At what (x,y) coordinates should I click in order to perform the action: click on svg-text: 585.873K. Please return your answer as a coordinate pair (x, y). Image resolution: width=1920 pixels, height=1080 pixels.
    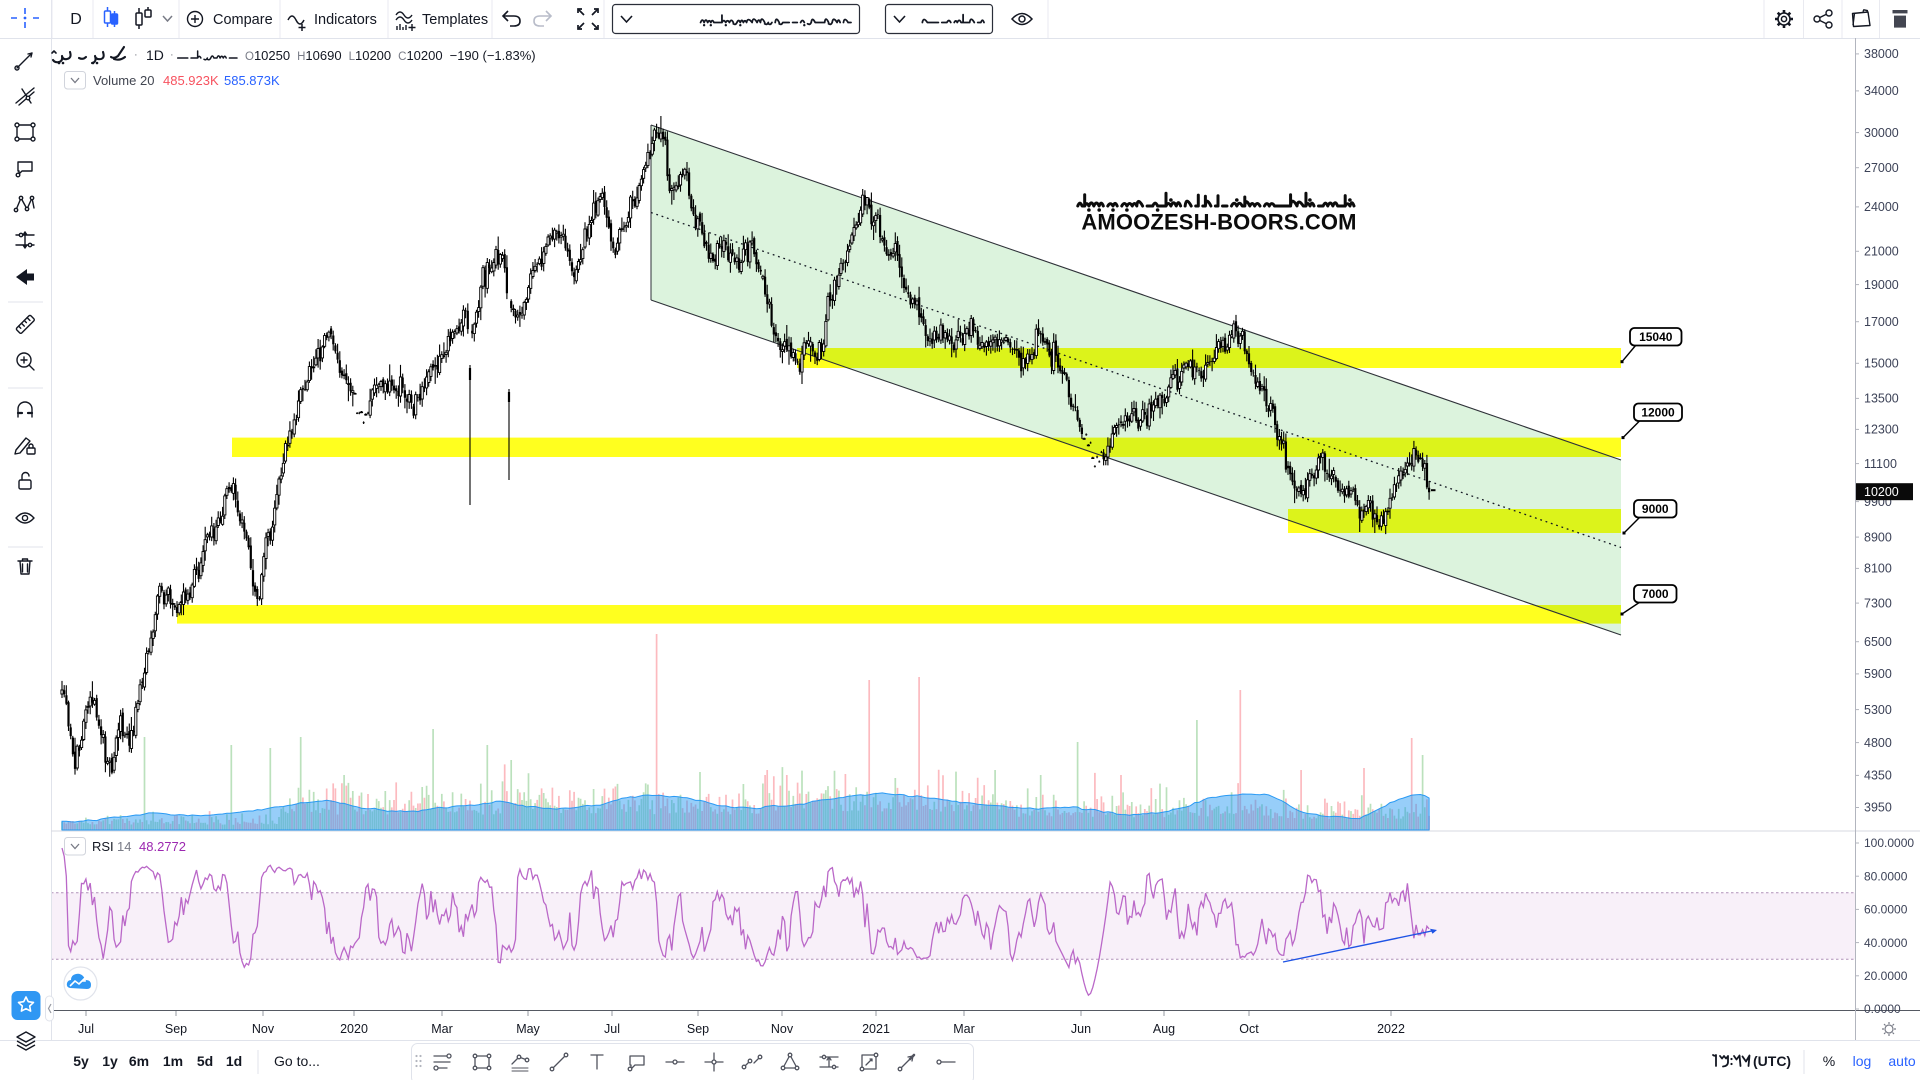
    Looking at the image, I should click on (252, 80).